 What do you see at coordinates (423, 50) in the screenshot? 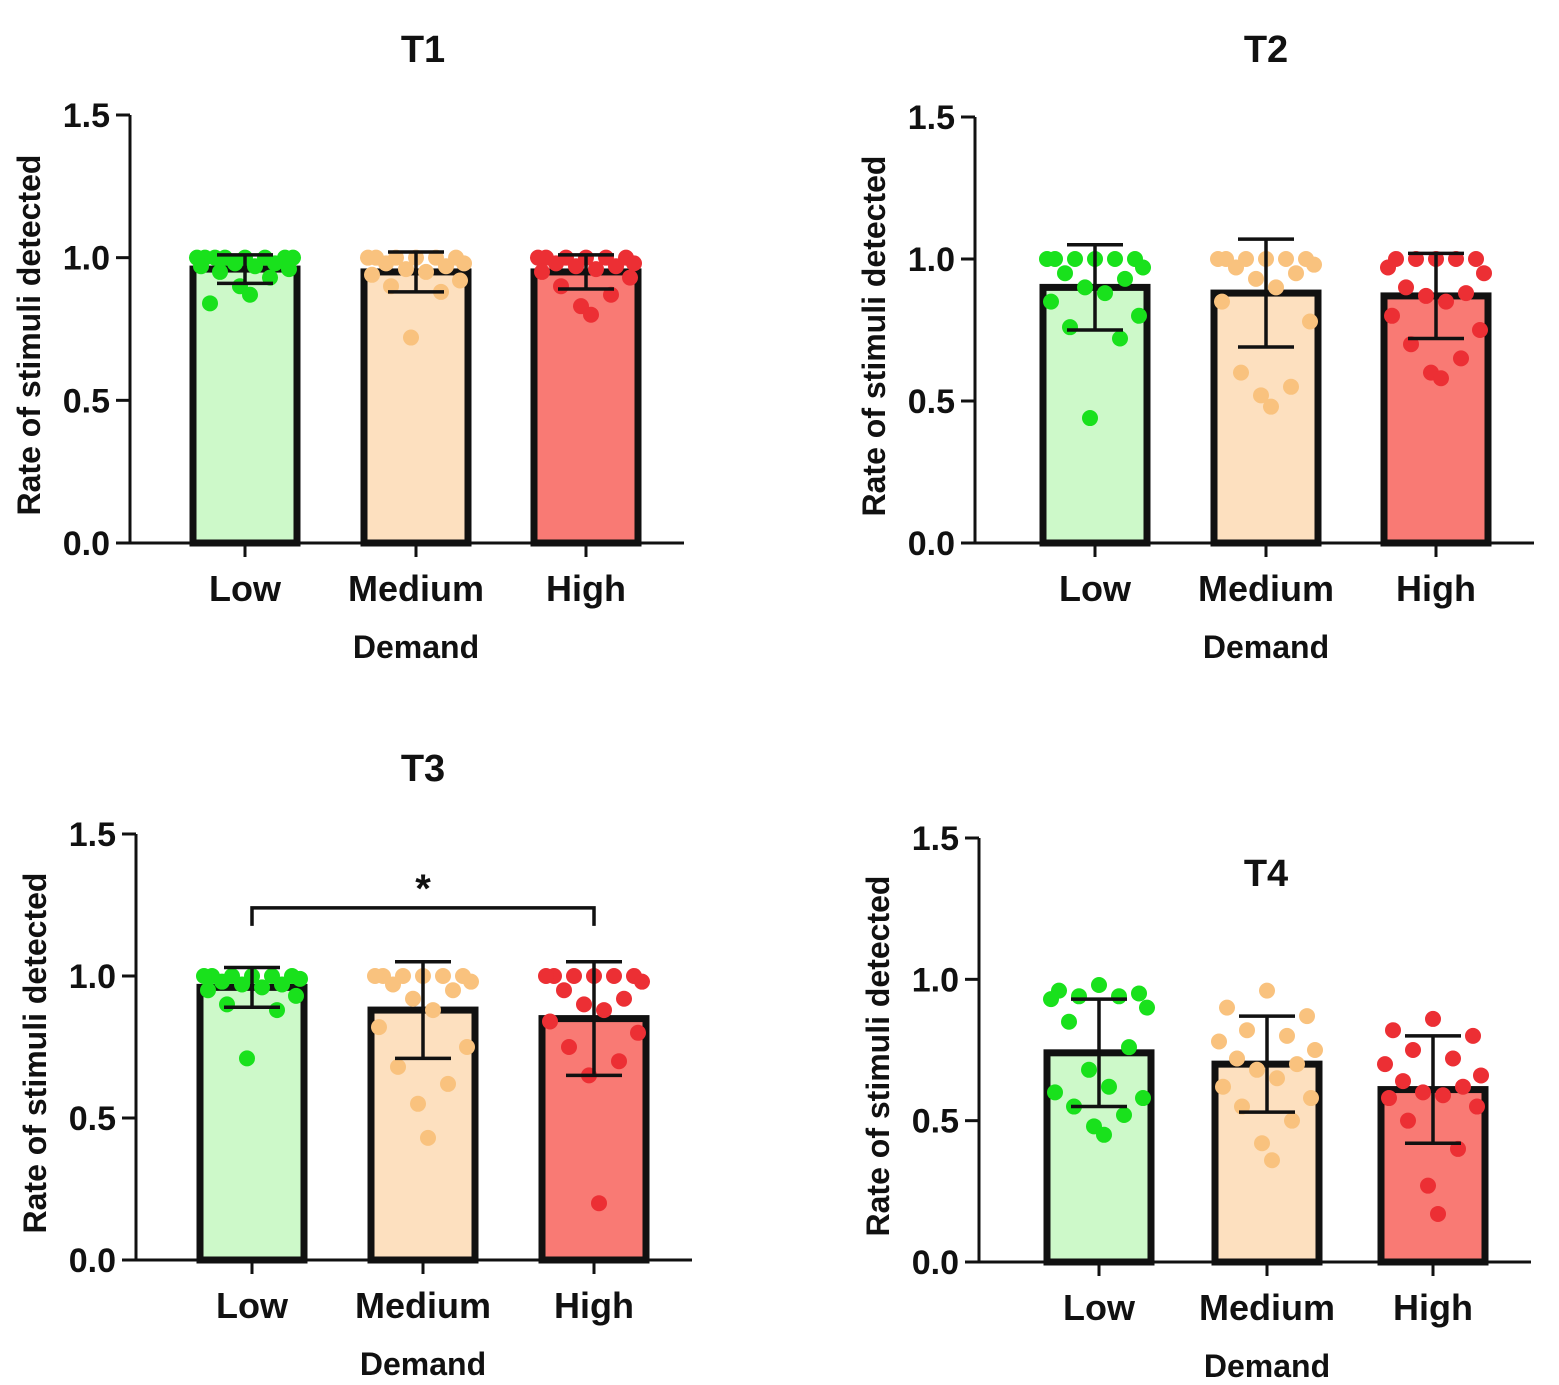
I see `chart-title: T1` at bounding box center [423, 50].